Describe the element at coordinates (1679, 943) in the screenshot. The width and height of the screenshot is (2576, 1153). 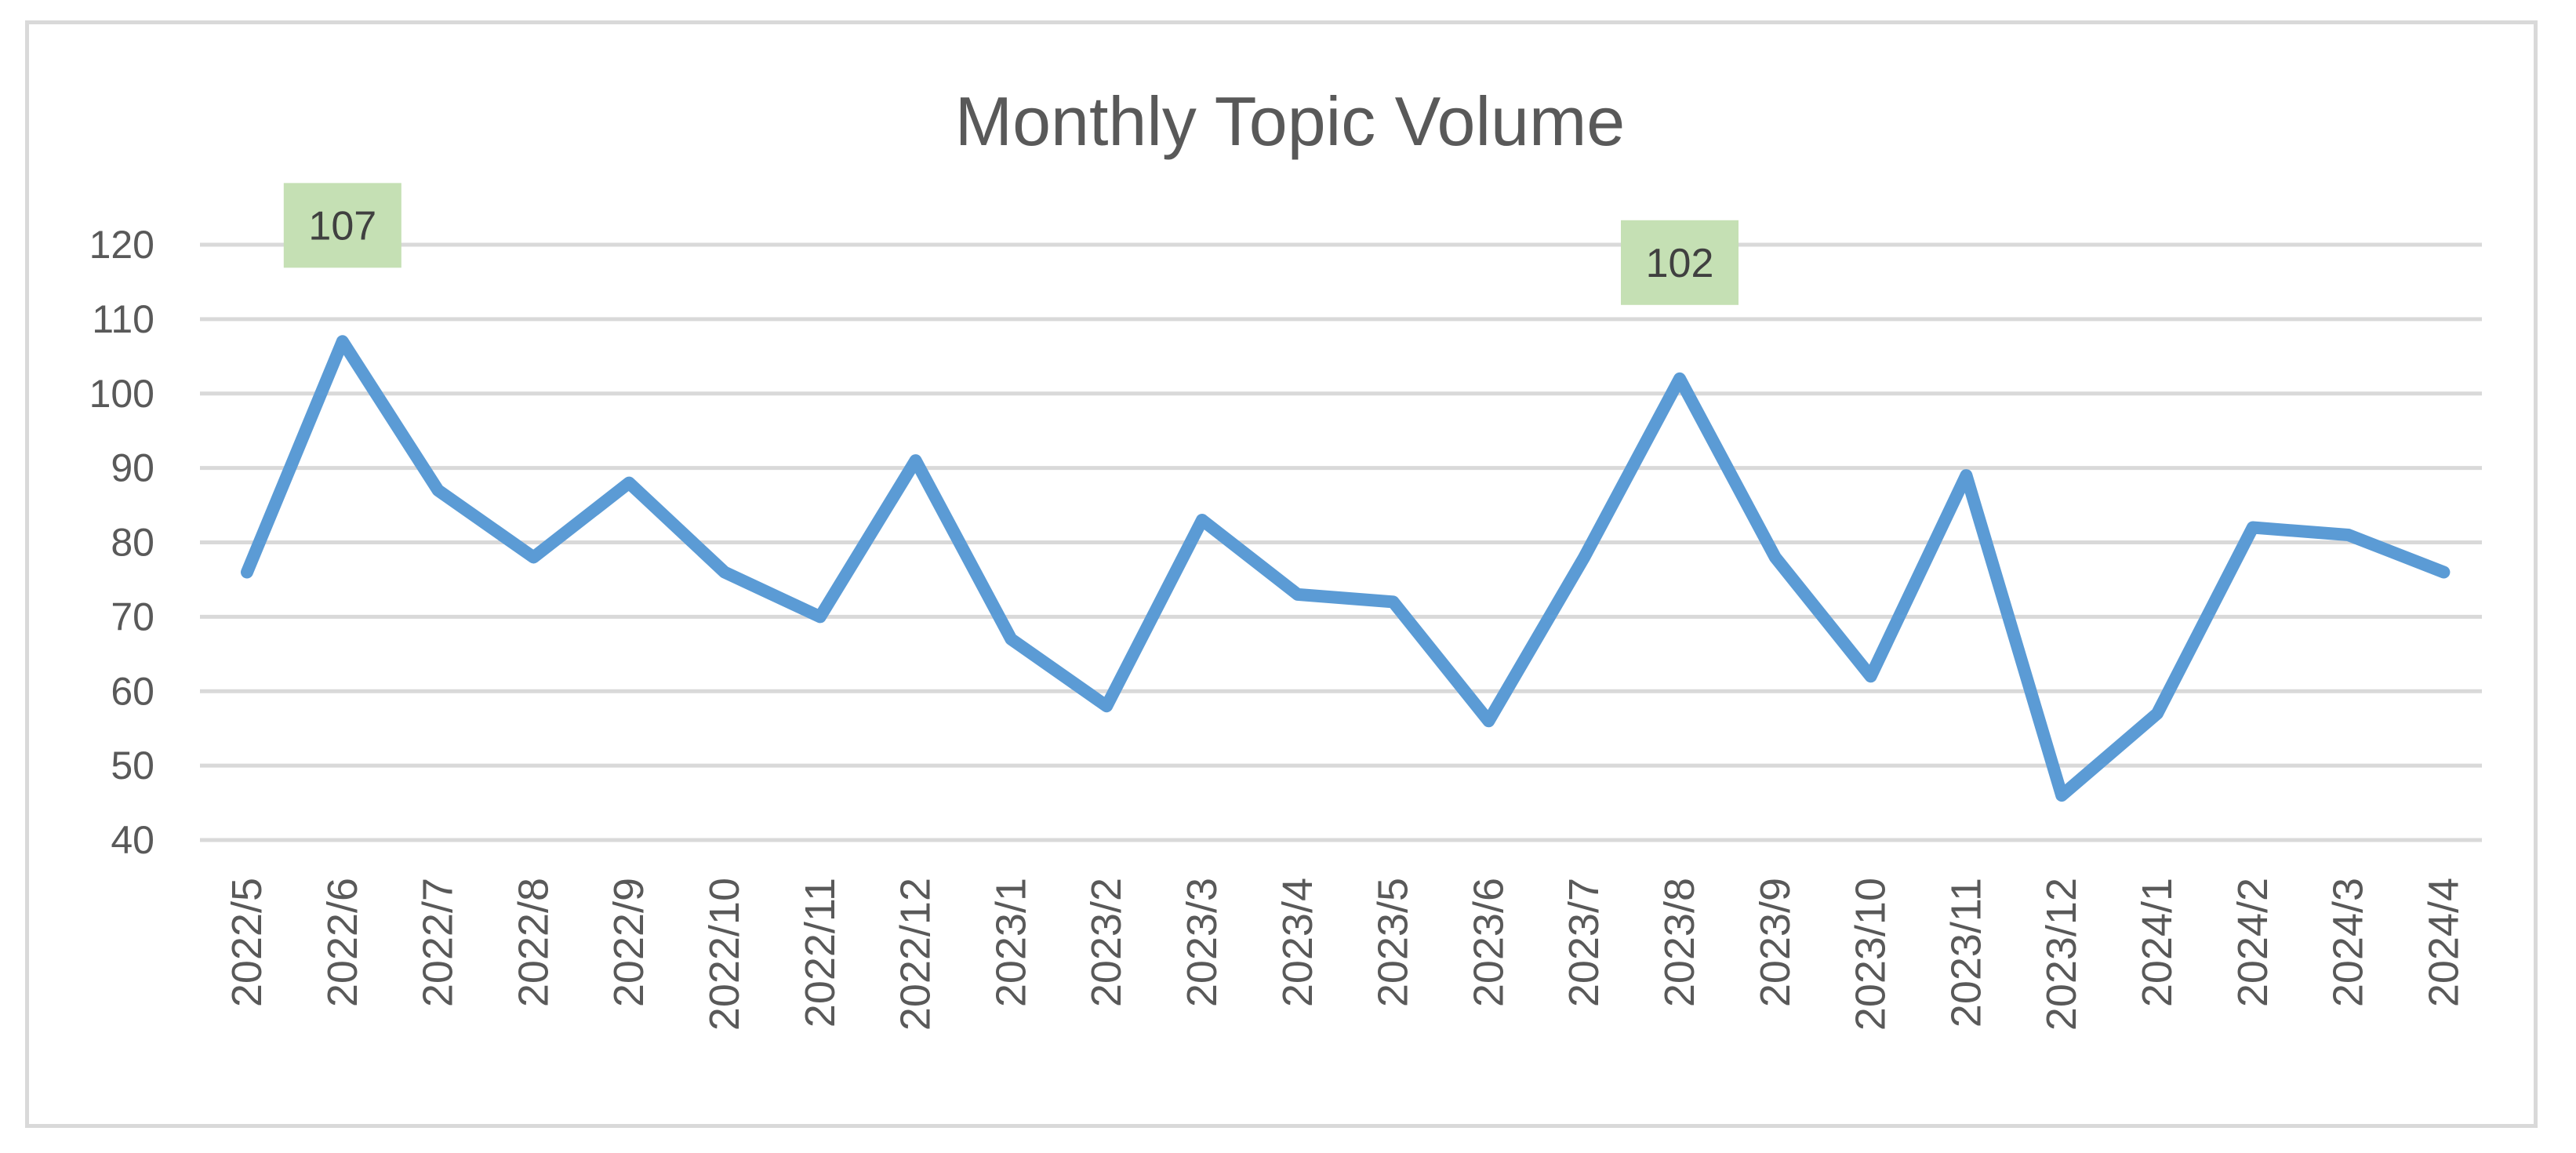
I see `x-tick-label: 2023/8` at that location.